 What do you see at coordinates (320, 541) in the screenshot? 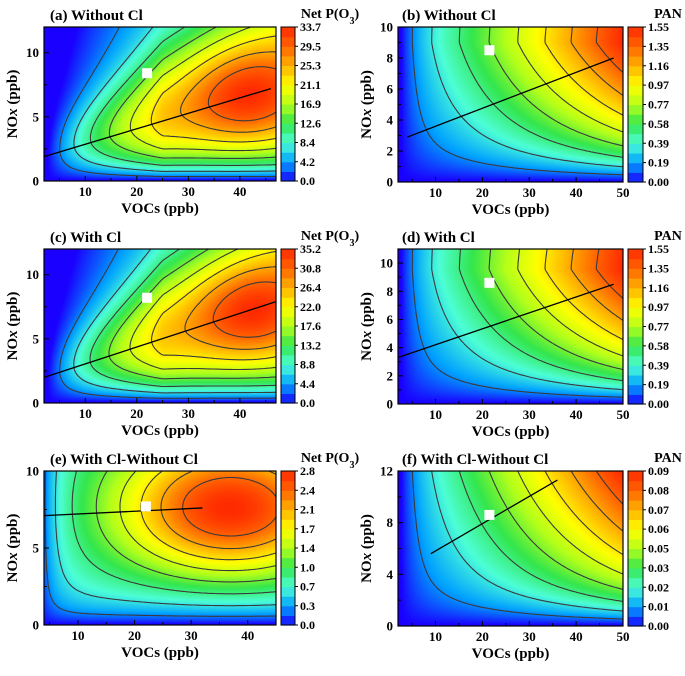
I see `colorbar-e: 2.8 2.4 2.1 1.7 1.4 1.0 0.7 0.3 0.0 Net P(O3)` at bounding box center [320, 541].